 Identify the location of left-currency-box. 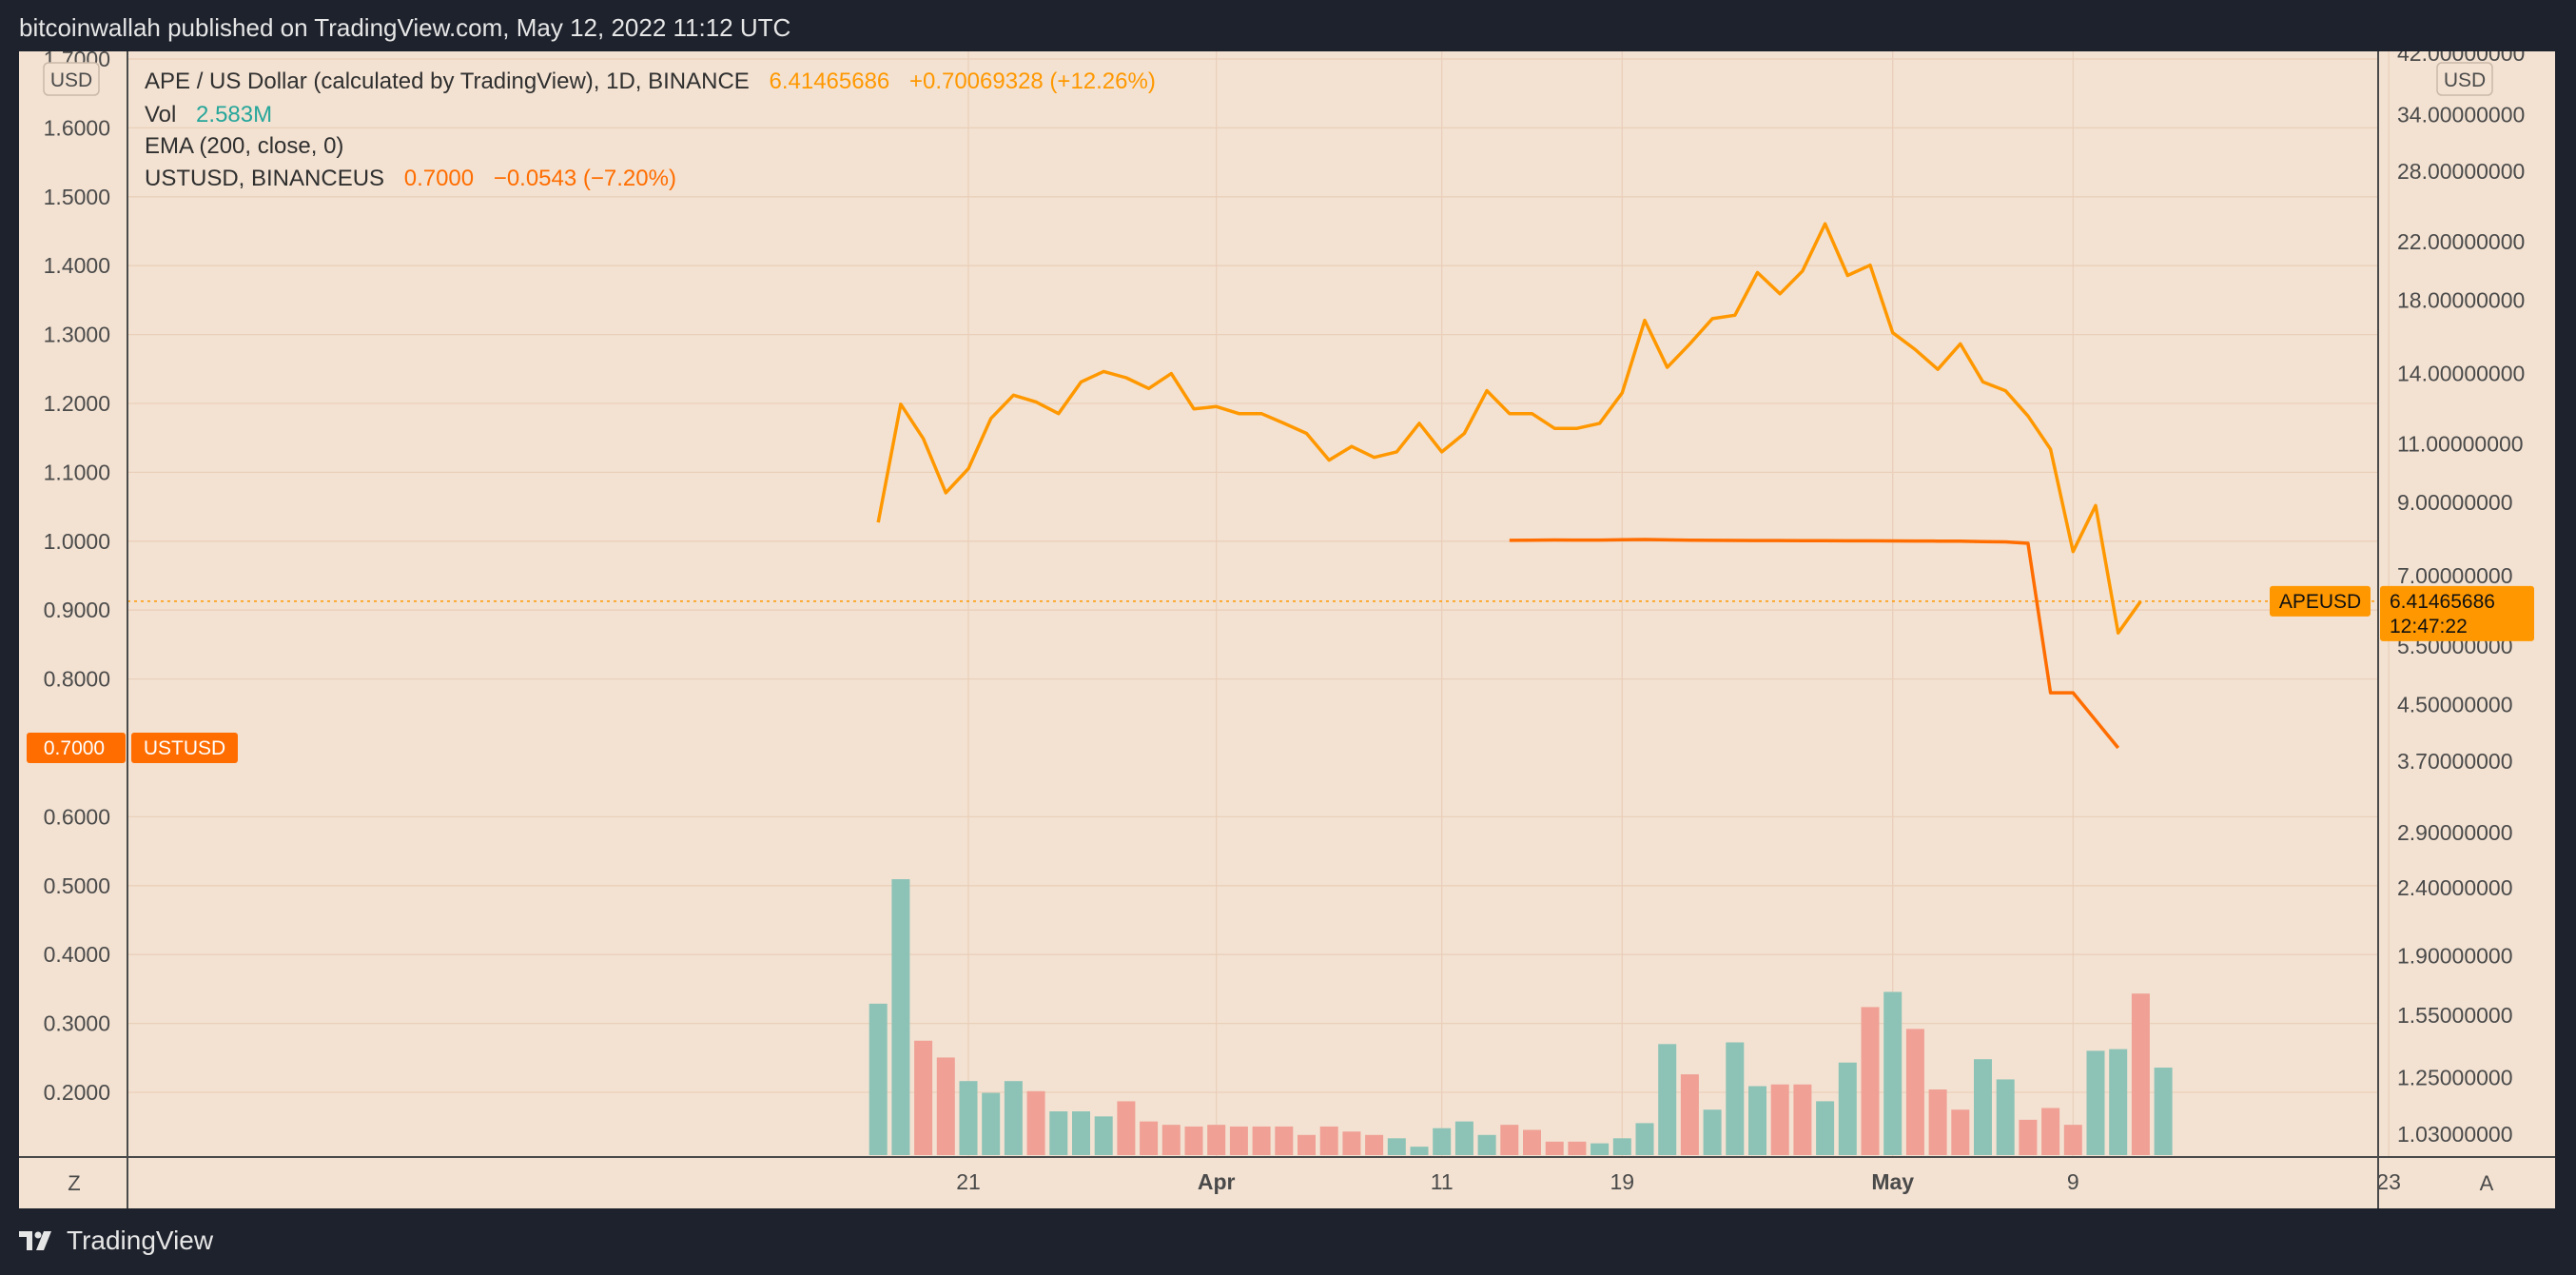
(71, 79).